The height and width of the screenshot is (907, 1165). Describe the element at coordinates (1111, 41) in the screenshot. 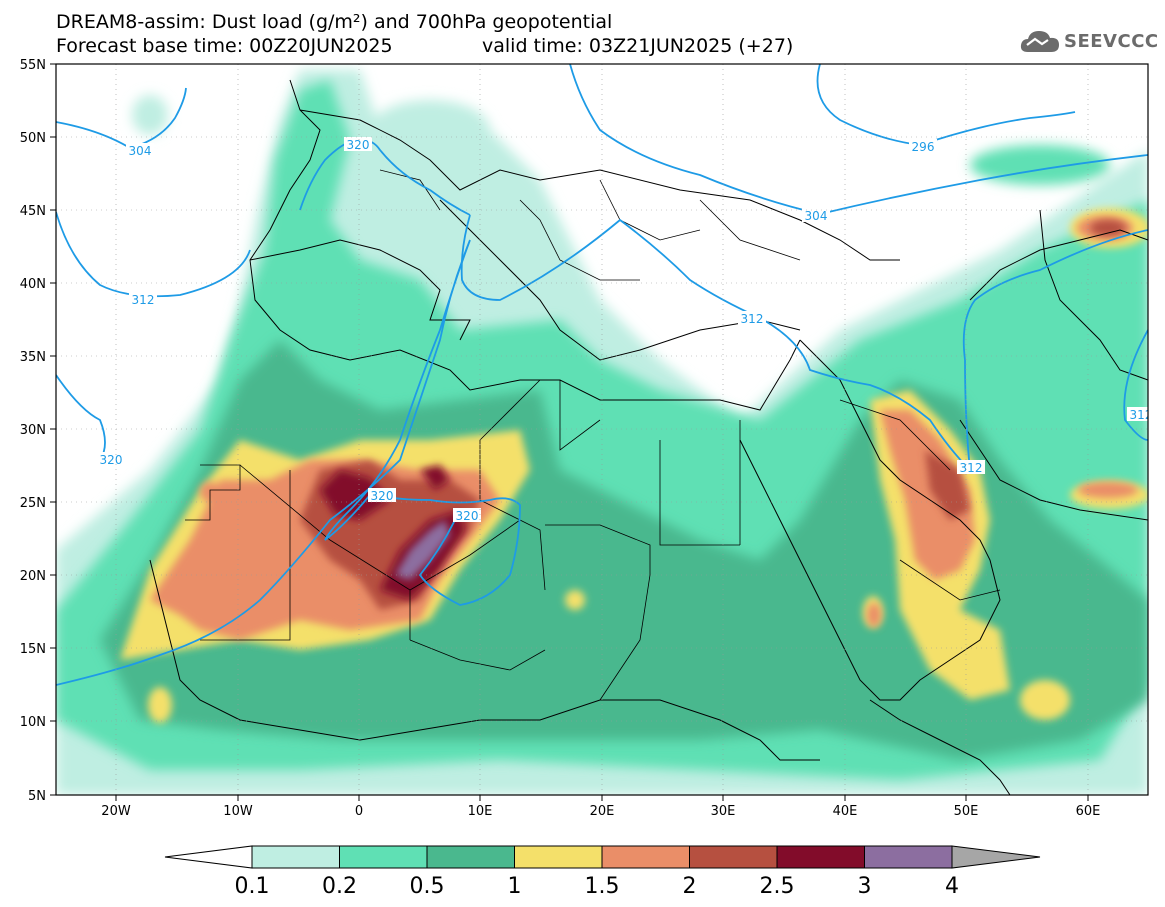

I see `logo-text: SEEVCCC` at that location.